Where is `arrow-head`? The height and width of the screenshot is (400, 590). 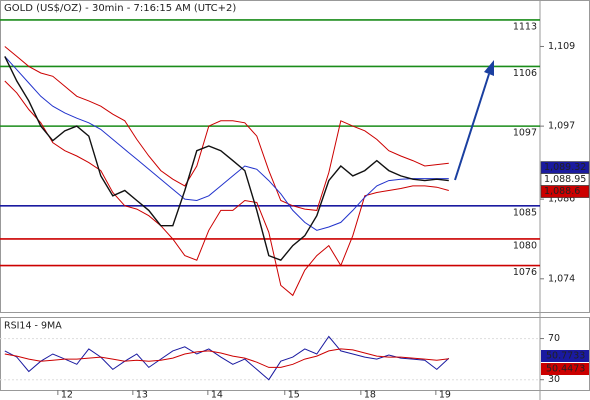
arrow-head is located at coordinates (489, 68).